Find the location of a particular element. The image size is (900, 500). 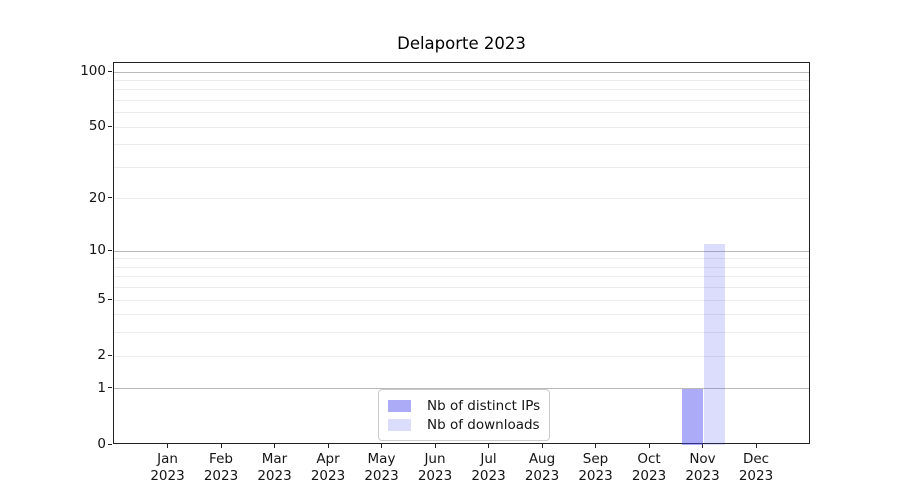

legend-swatch-downloads is located at coordinates (399, 424).